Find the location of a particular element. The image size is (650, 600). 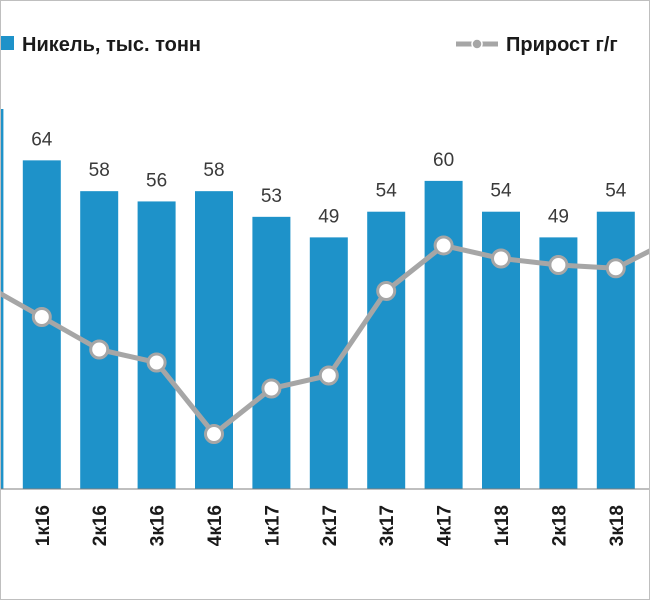

legend-line-label: Прирост г/г is located at coordinates (562, 45).